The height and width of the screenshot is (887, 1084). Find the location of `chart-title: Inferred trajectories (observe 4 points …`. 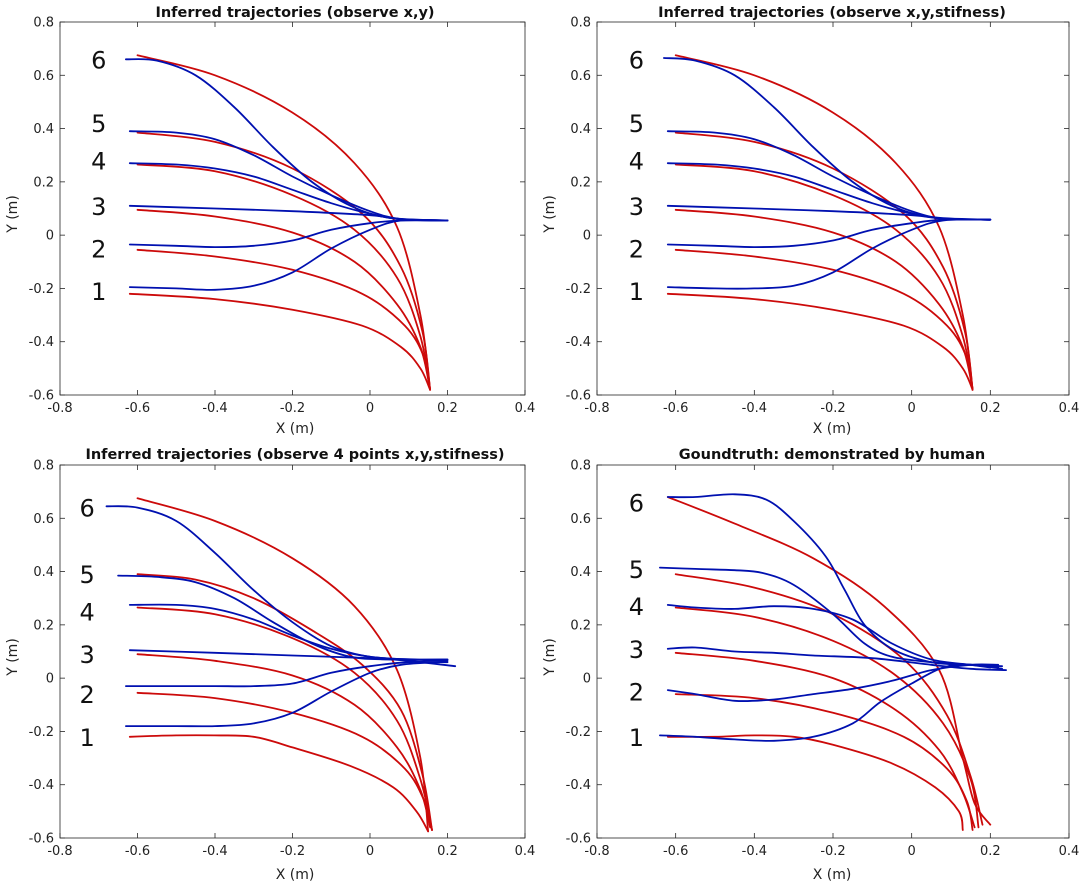

chart-title: Inferred trajectories (observe 4 points … is located at coordinates (294, 455).